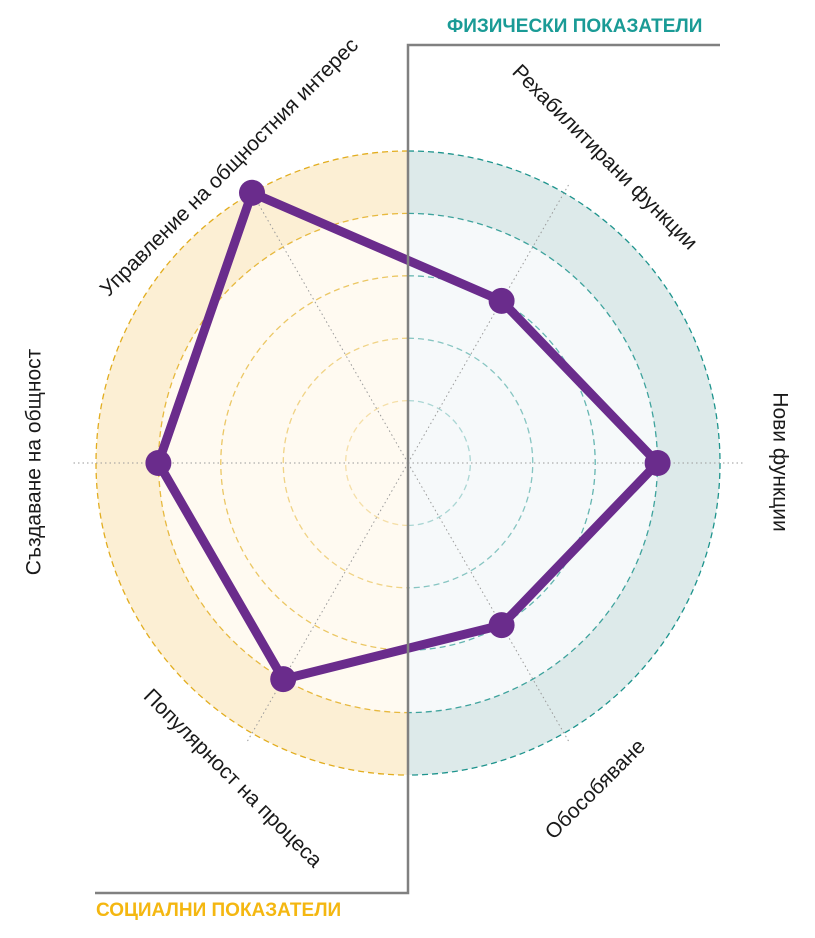 The width and height of the screenshot is (815, 938). I want to click on axis-label-3: Обособяване, so click(595, 789).